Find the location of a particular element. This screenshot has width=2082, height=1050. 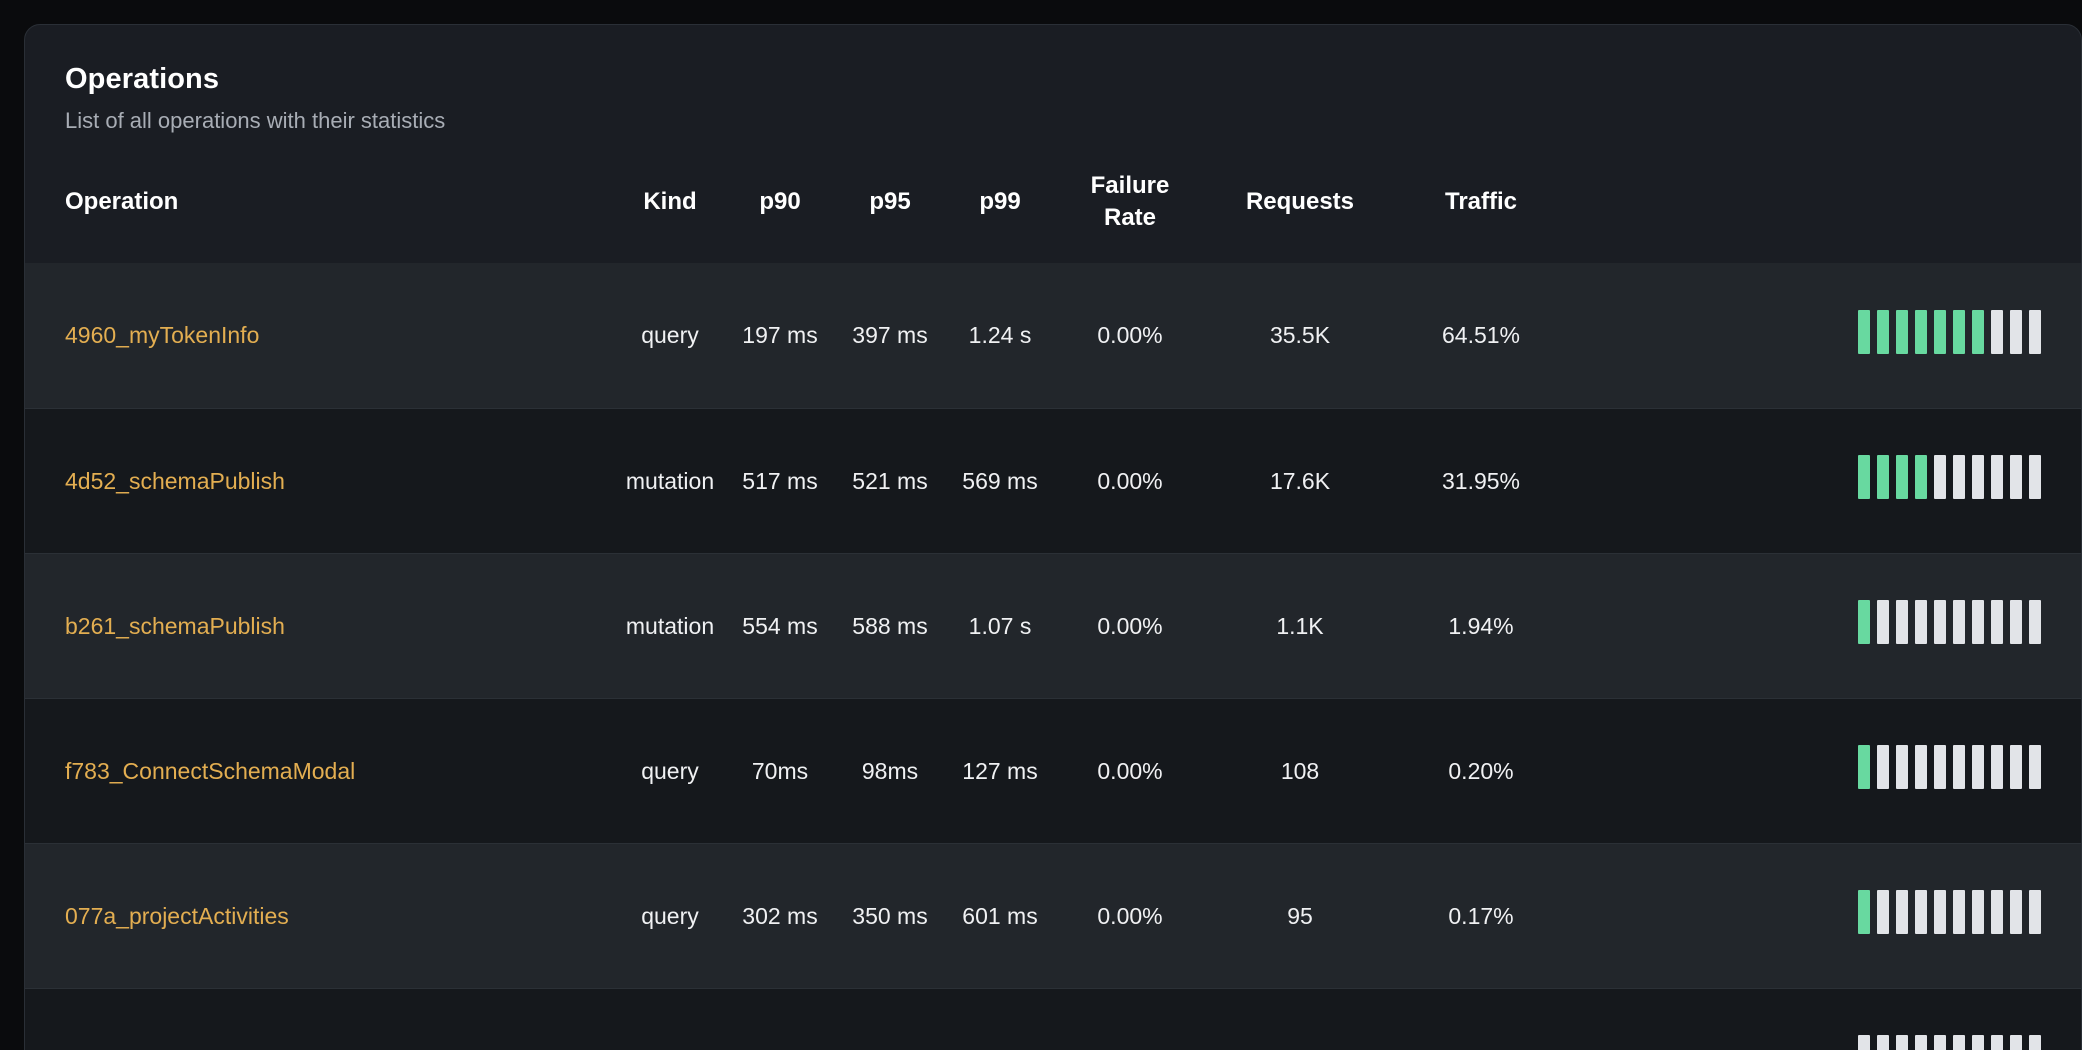

cell-operation: 077a_projectActivities is located at coordinates (320, 915).